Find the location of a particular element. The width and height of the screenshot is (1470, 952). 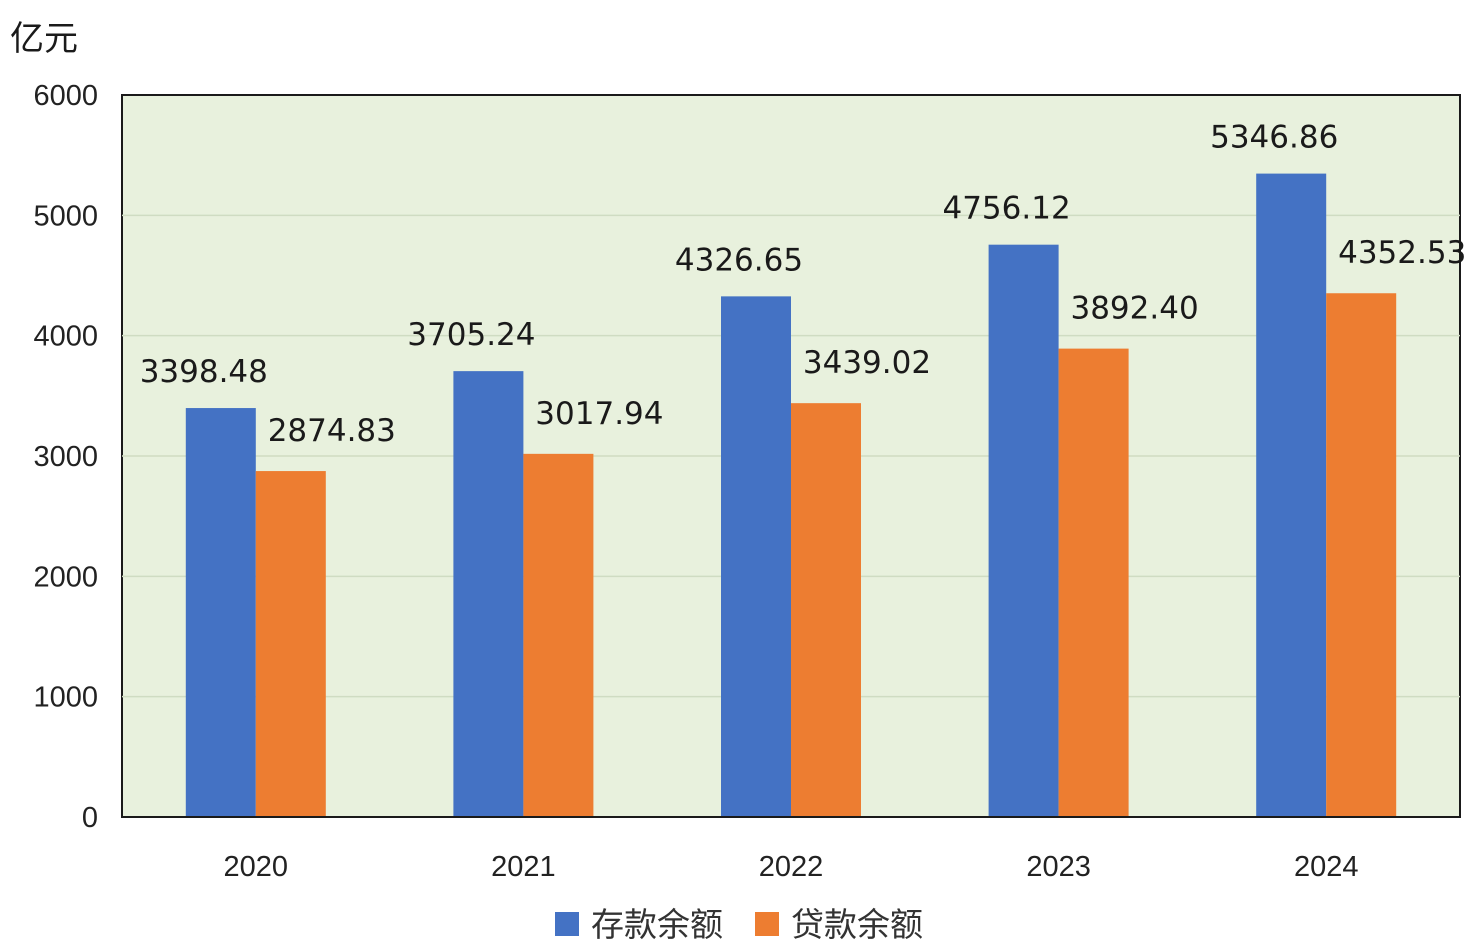

data-label: 3892.40 is located at coordinates (1134, 309).